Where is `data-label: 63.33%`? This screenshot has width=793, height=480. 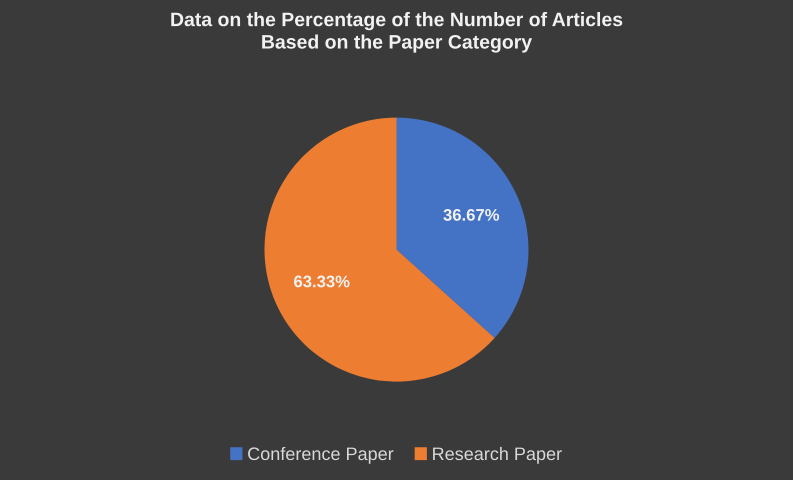 data-label: 63.33% is located at coordinates (322, 282).